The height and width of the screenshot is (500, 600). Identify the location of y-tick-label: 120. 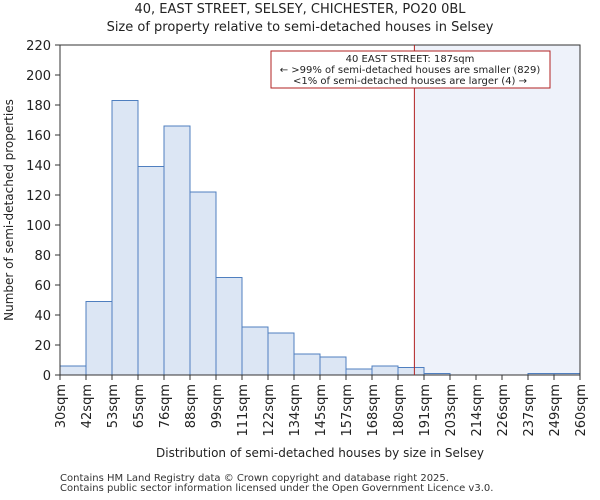
(38, 196).